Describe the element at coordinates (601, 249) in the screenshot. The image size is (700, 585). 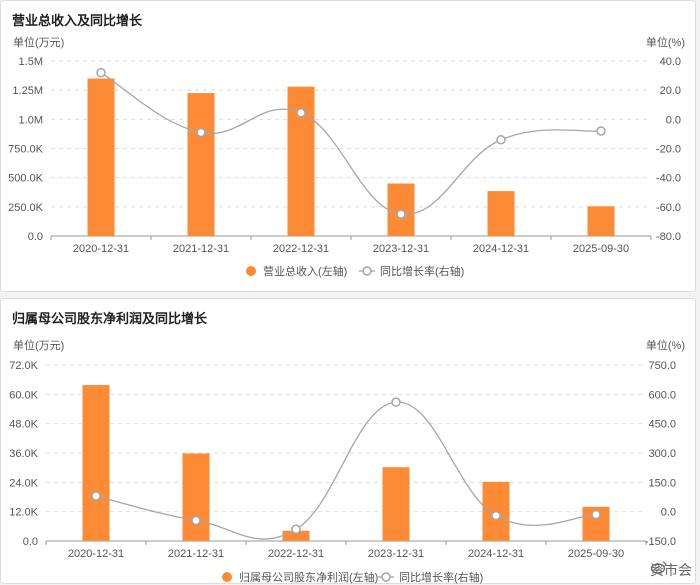
I see `revenue-x-tick-label: 2025-09-30` at that location.